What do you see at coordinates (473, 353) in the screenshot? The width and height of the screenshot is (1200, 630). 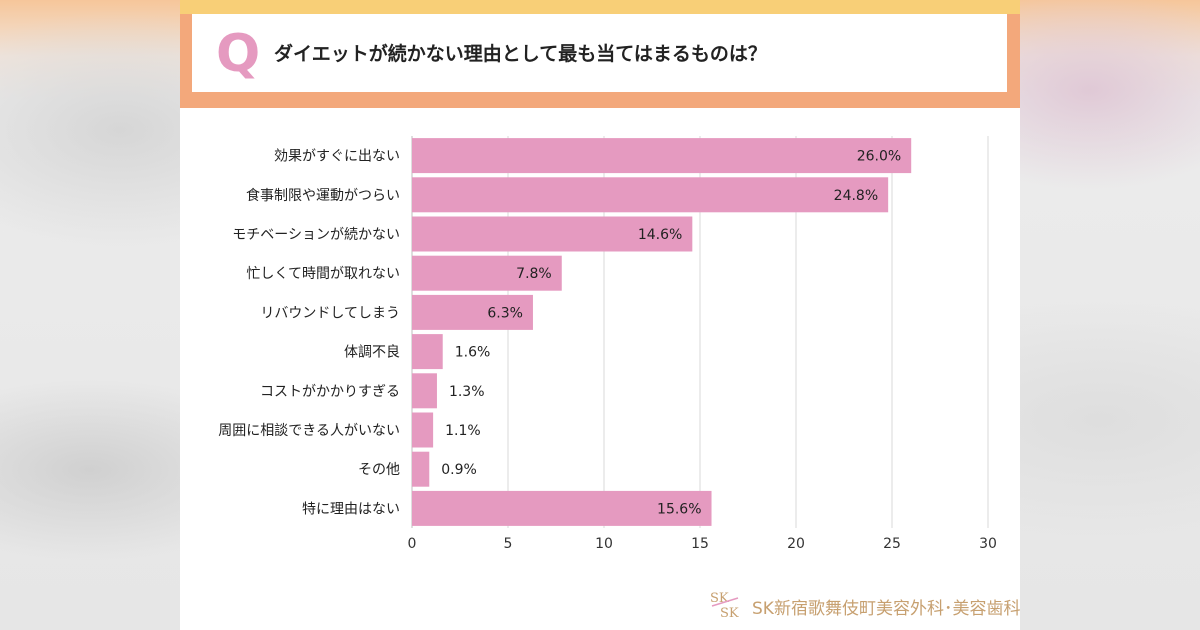 I see `data-label: 1.6%` at bounding box center [473, 353].